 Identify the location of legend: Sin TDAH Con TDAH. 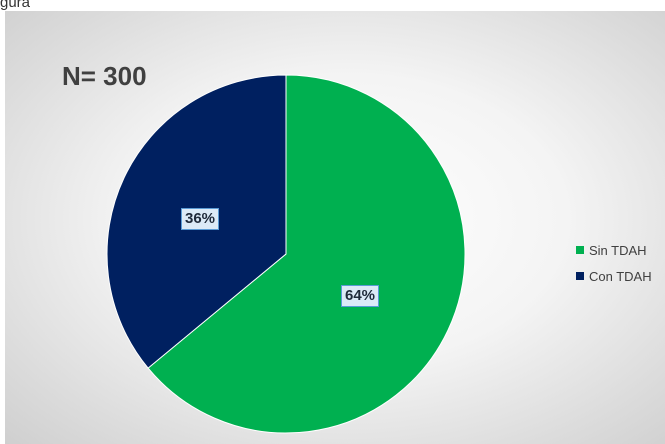
(614, 266).